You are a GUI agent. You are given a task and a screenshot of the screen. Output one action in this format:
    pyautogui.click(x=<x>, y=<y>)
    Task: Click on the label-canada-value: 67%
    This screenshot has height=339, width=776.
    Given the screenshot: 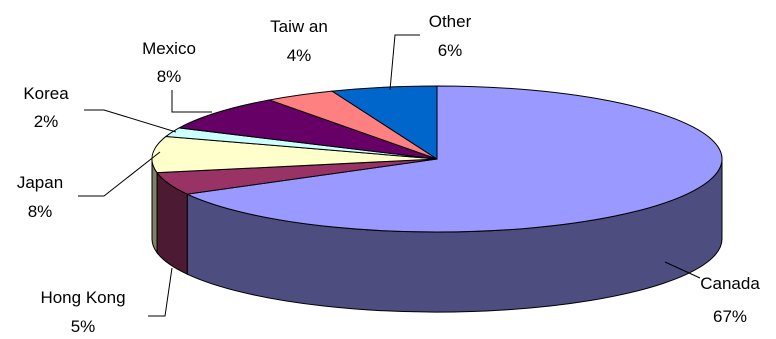 What is the action you would take?
    pyautogui.click(x=730, y=316)
    